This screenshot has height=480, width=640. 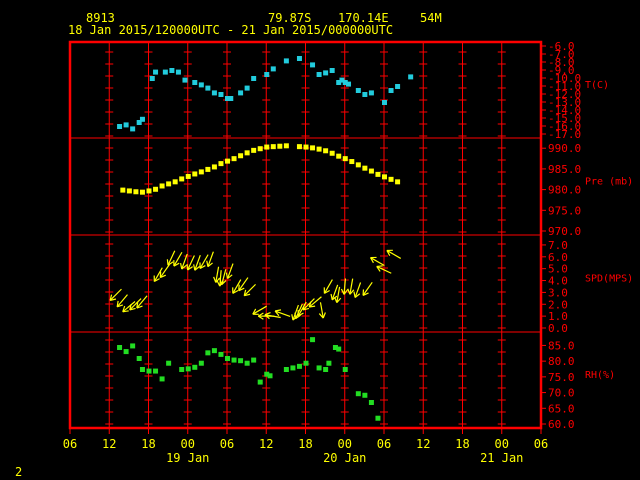 What do you see at coordinates (70, 444) in the screenshot?
I see `x-tick-label: 06` at bounding box center [70, 444].